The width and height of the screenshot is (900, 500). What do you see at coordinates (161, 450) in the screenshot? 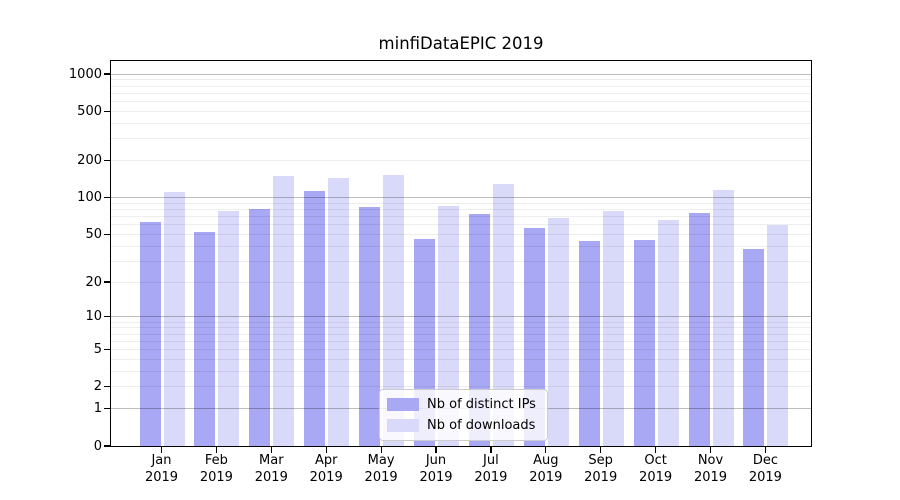
I see `x-tick-mark-jan-2019` at bounding box center [161, 450].